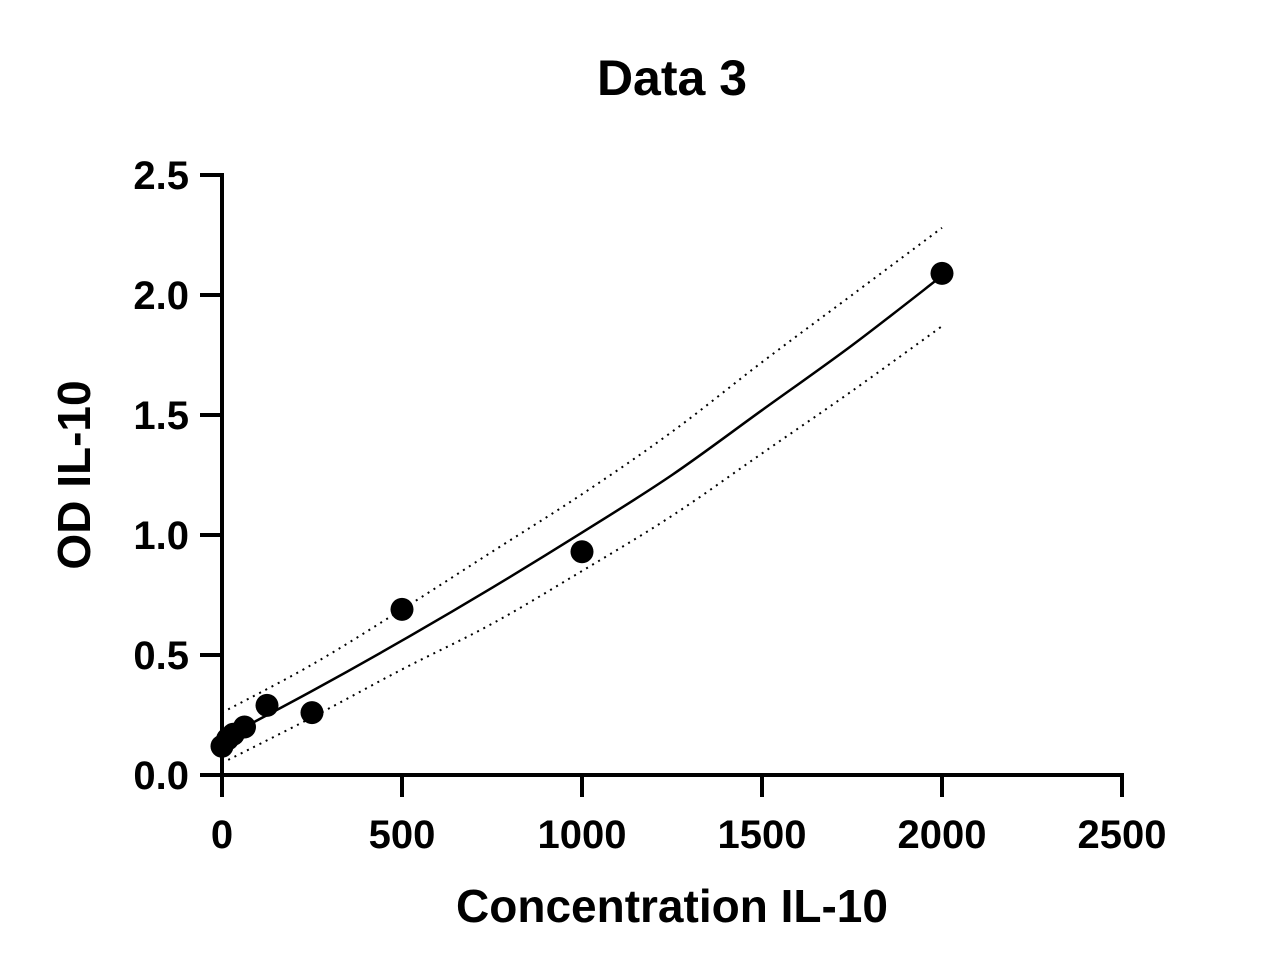 The width and height of the screenshot is (1265, 979). What do you see at coordinates (672, 78) in the screenshot?
I see `chart-title: Data 3` at bounding box center [672, 78].